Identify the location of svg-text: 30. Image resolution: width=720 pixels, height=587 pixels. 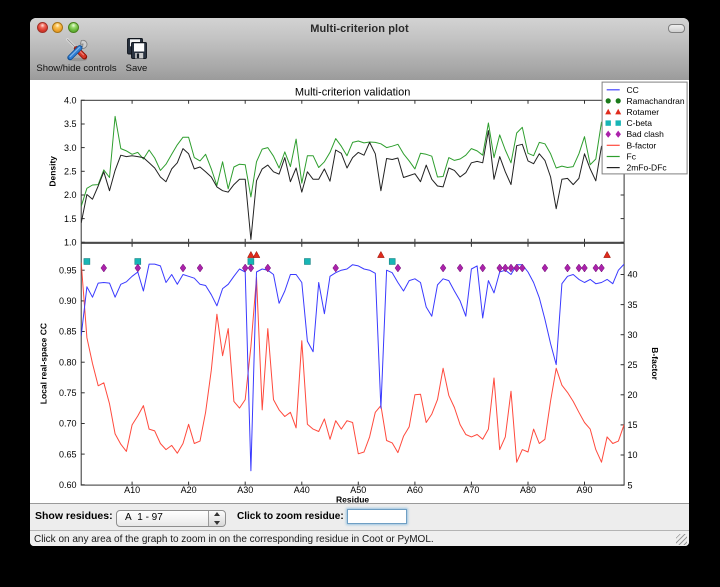
(633, 335).